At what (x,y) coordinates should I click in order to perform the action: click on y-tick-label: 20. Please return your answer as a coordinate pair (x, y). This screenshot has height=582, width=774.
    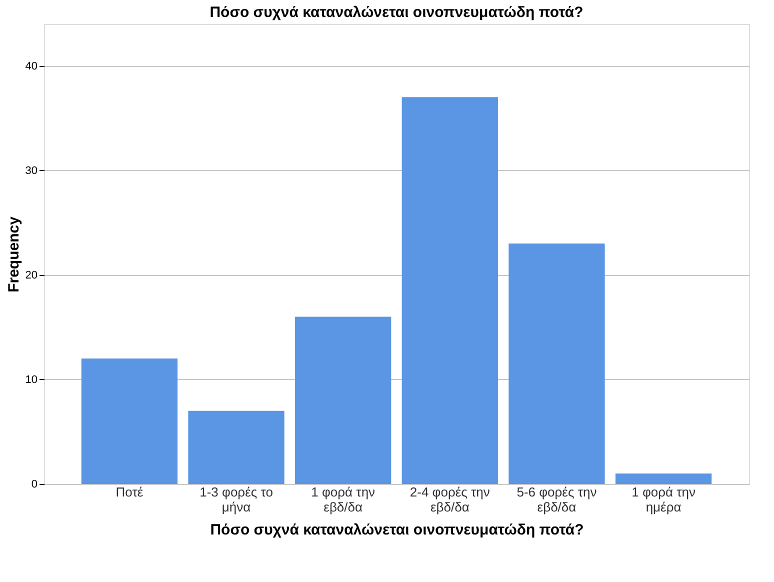
    Looking at the image, I should click on (31, 275).